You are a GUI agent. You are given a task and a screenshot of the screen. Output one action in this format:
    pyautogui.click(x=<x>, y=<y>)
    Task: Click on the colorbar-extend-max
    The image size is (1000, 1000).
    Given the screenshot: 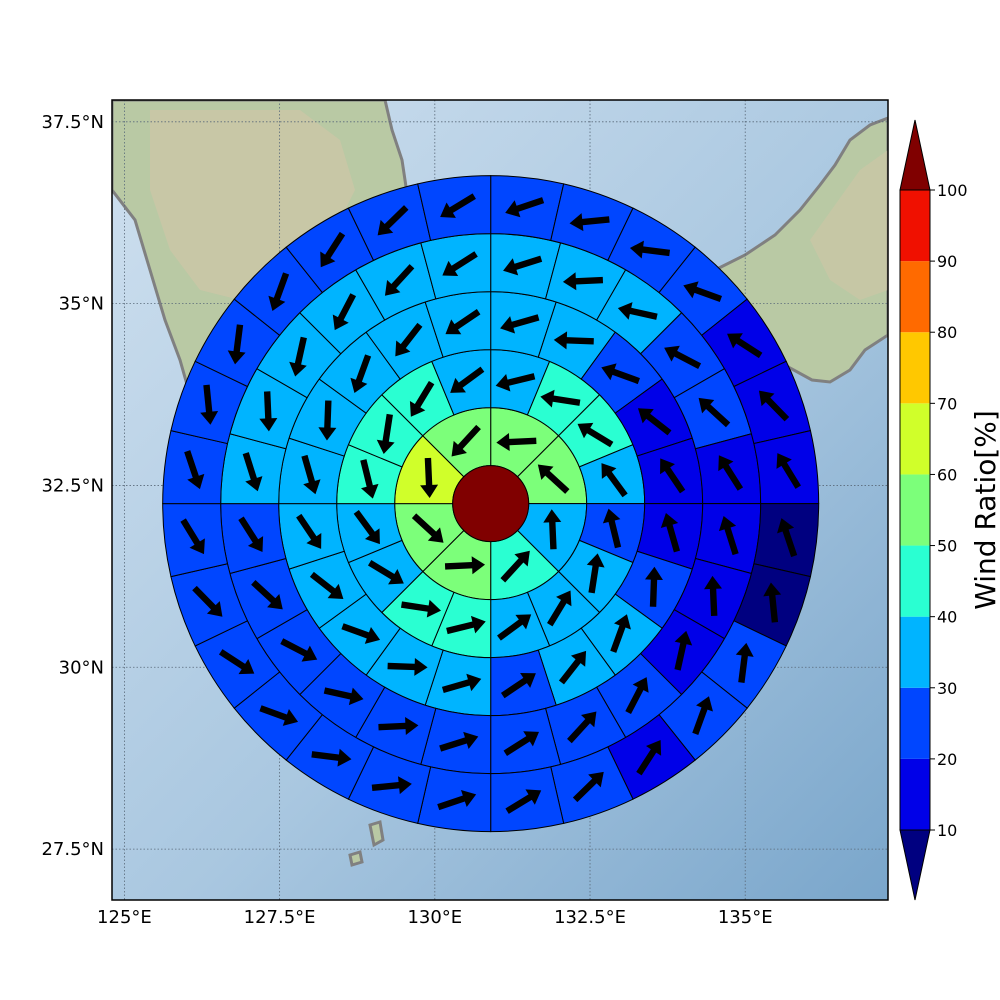 What is the action you would take?
    pyautogui.click(x=915, y=155)
    